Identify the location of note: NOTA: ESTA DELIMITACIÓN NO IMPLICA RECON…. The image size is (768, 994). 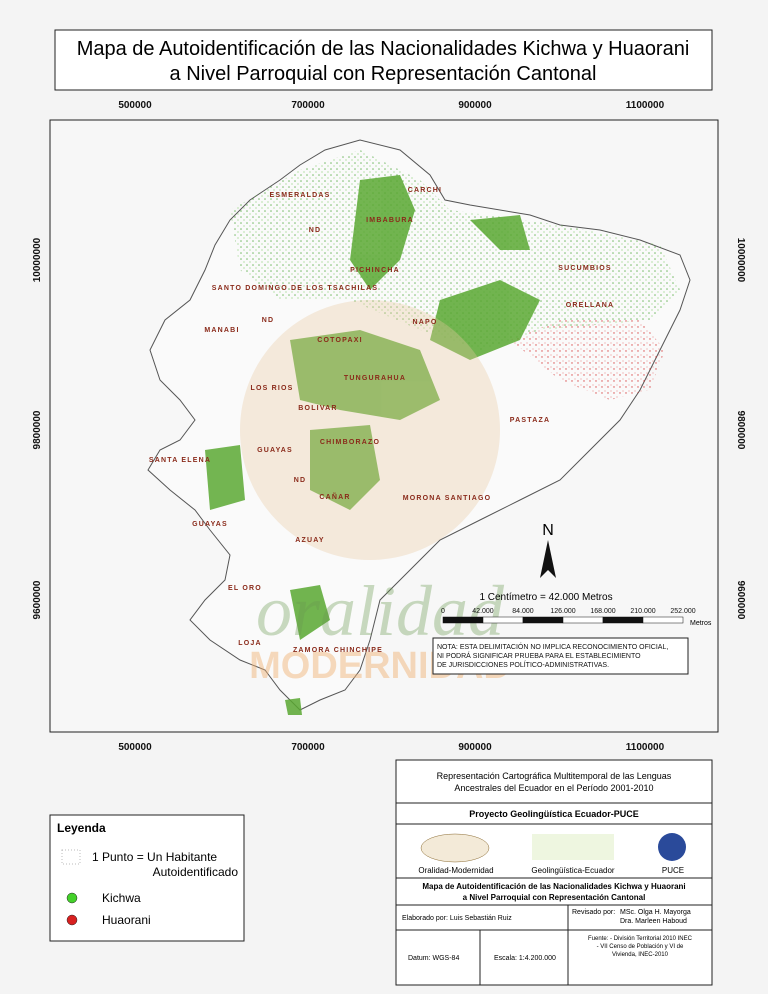
(552, 646).